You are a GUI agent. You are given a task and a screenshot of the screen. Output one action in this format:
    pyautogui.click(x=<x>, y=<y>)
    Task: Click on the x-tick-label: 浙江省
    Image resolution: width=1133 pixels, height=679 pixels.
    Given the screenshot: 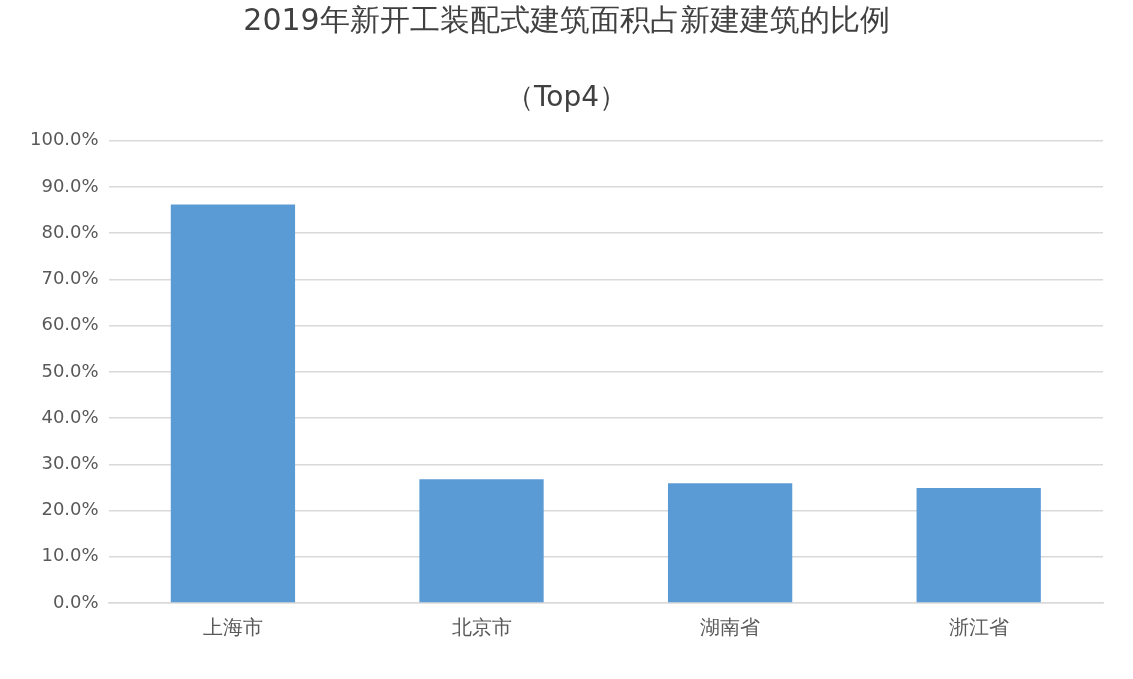 What is the action you would take?
    pyautogui.click(x=978, y=627)
    